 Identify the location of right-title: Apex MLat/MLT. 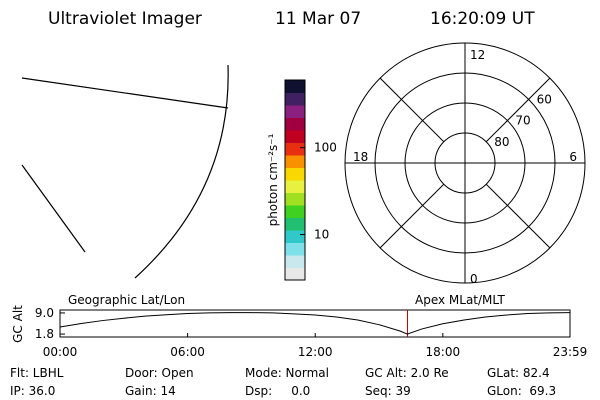
(460, 300).